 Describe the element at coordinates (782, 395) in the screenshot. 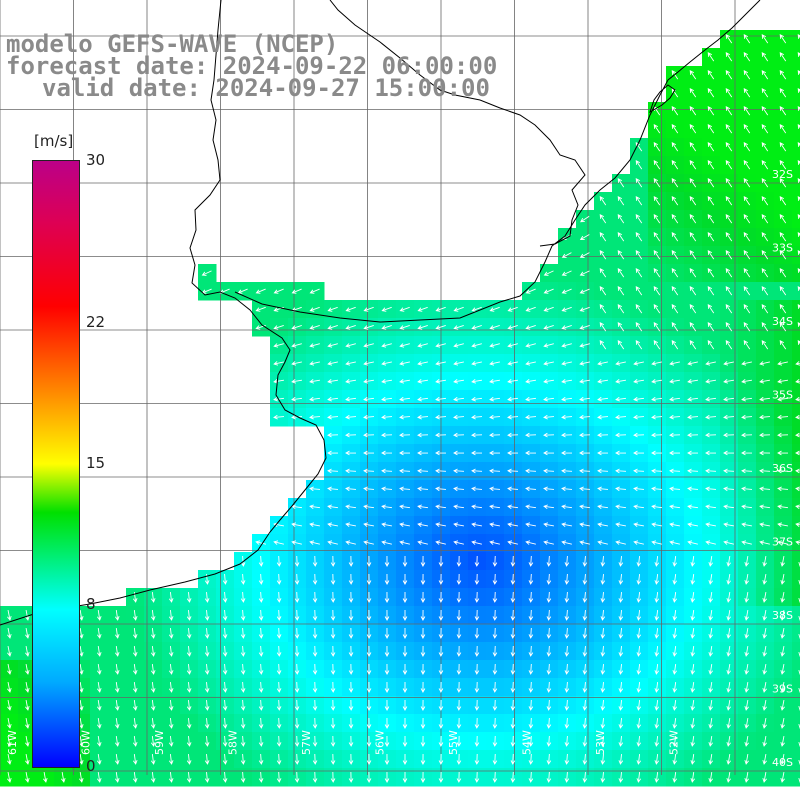

I see `latitude-label: 35S` at that location.